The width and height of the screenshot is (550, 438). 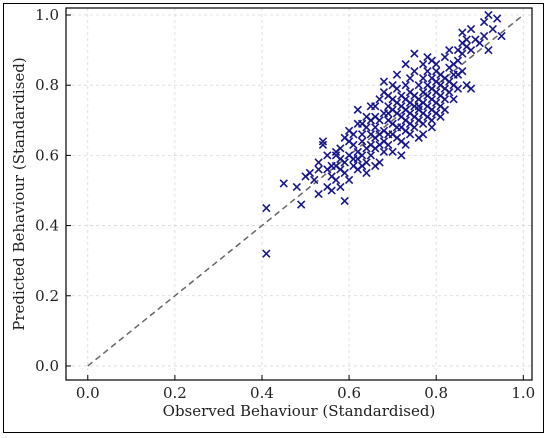 I want to click on y-tick-label: 1.0, so click(x=47, y=15).